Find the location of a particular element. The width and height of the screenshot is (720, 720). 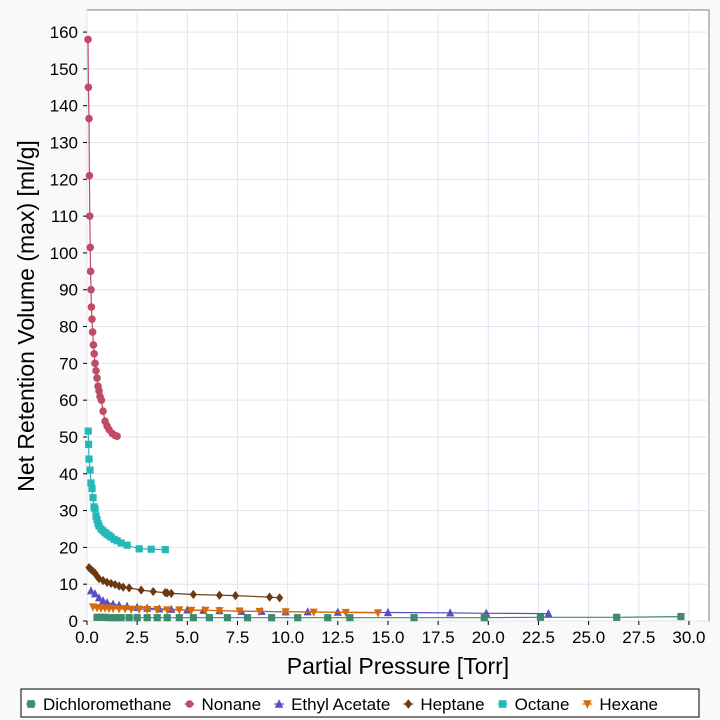

y-axis-ticks: 0 10 20 30 40 50 60 70 80 90 100 110 120 130 140 150 160 is located at coordinates (68, 327).